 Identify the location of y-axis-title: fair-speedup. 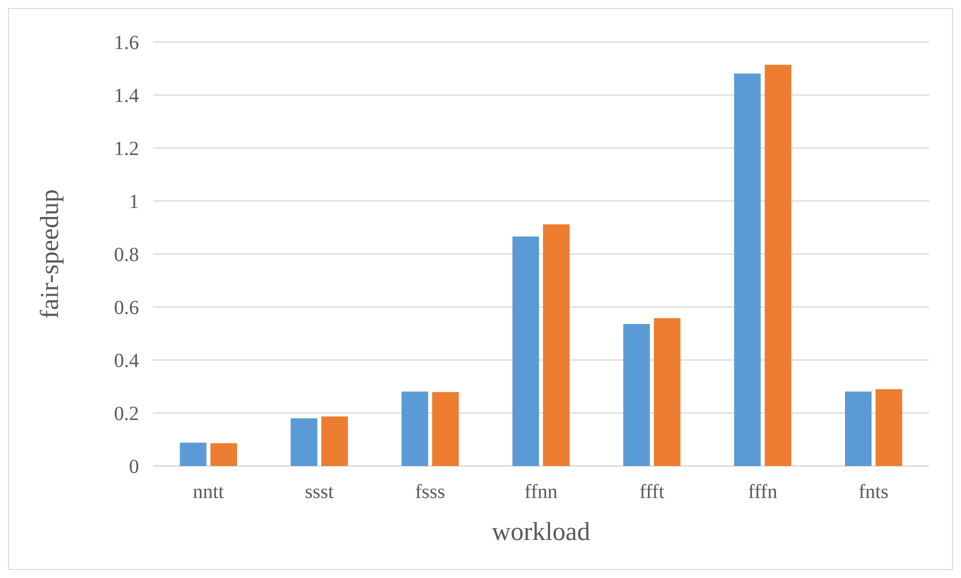
(49, 254).